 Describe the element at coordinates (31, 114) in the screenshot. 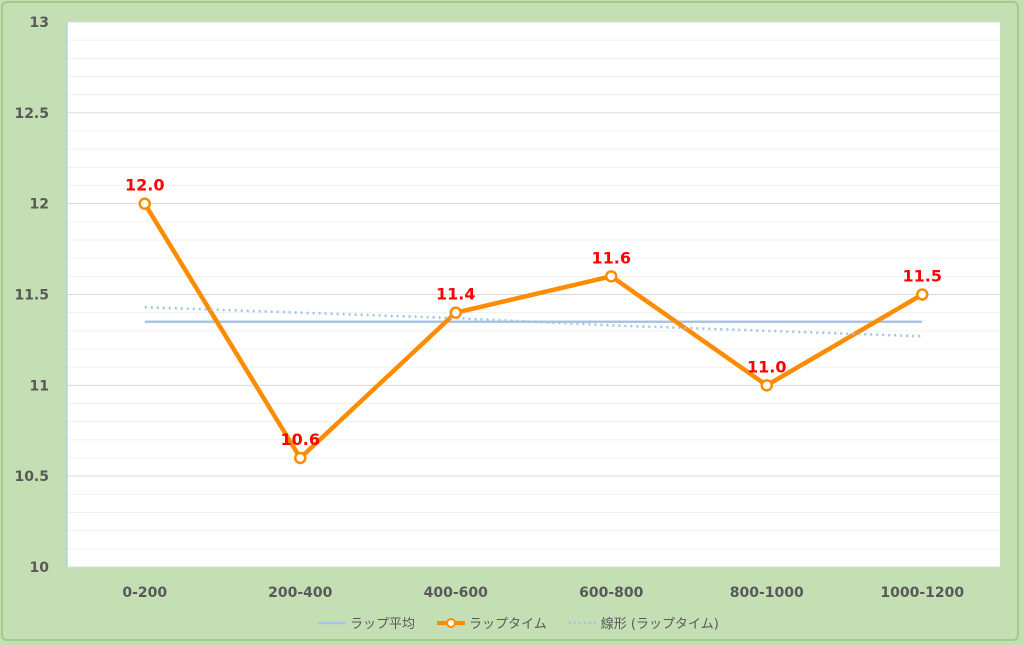

I see `y-tick-label: 12.5` at that location.